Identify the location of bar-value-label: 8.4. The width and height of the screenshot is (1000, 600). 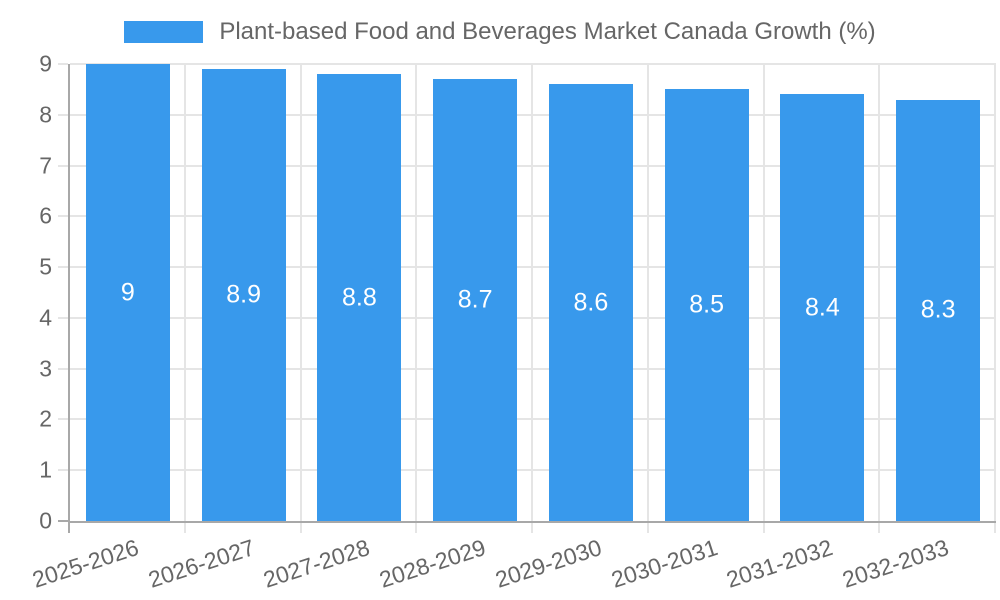
(822, 307).